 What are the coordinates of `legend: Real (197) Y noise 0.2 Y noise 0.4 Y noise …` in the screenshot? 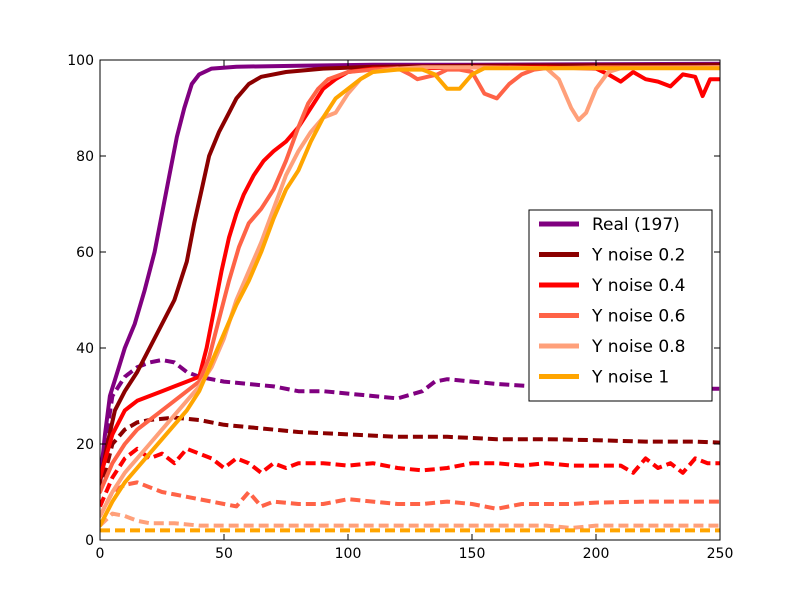 It's located at (620, 305).